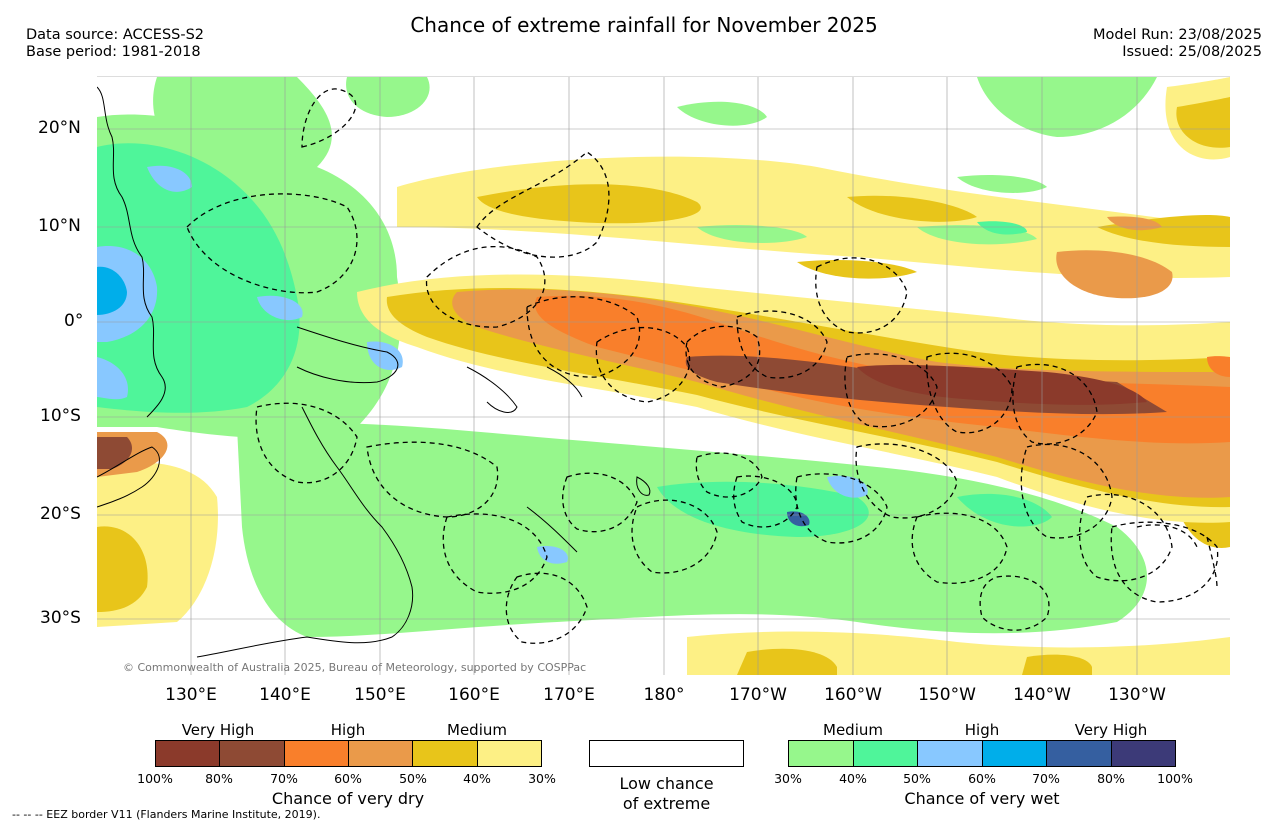  Describe the element at coordinates (1046, 778) in the screenshot. I see `wet-tick: 70%` at that location.